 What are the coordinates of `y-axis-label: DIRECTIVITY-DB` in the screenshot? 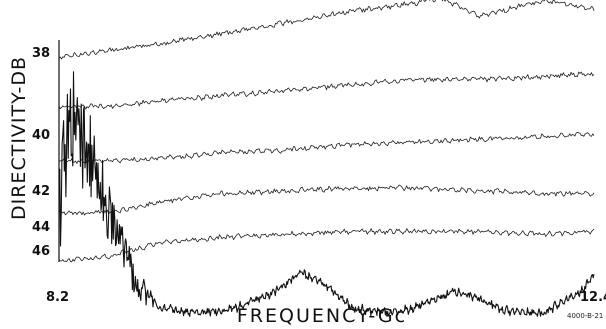 It's located at (19, 138).